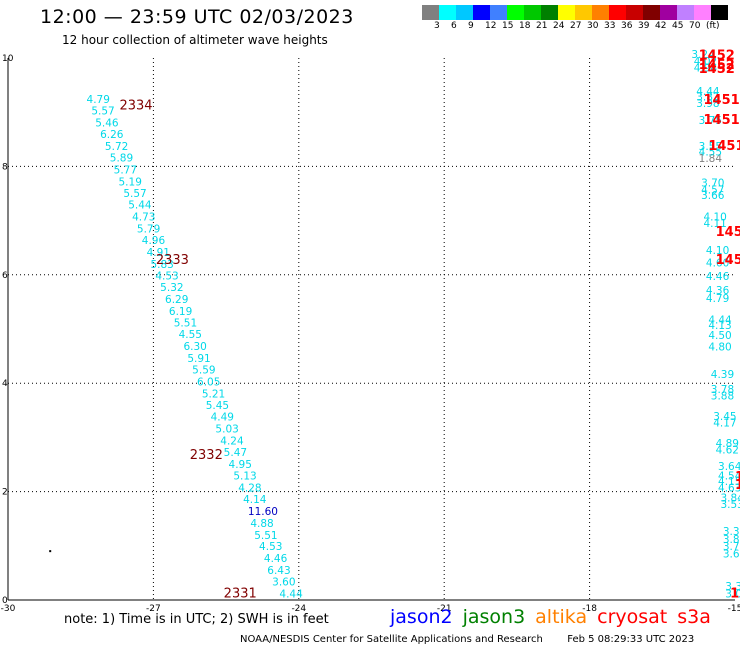 The width and height of the screenshot is (740, 650). Describe the element at coordinates (631, 639) in the screenshot. I see `footer-date: Feb 5 08:29:33 UTC 2023` at that location.